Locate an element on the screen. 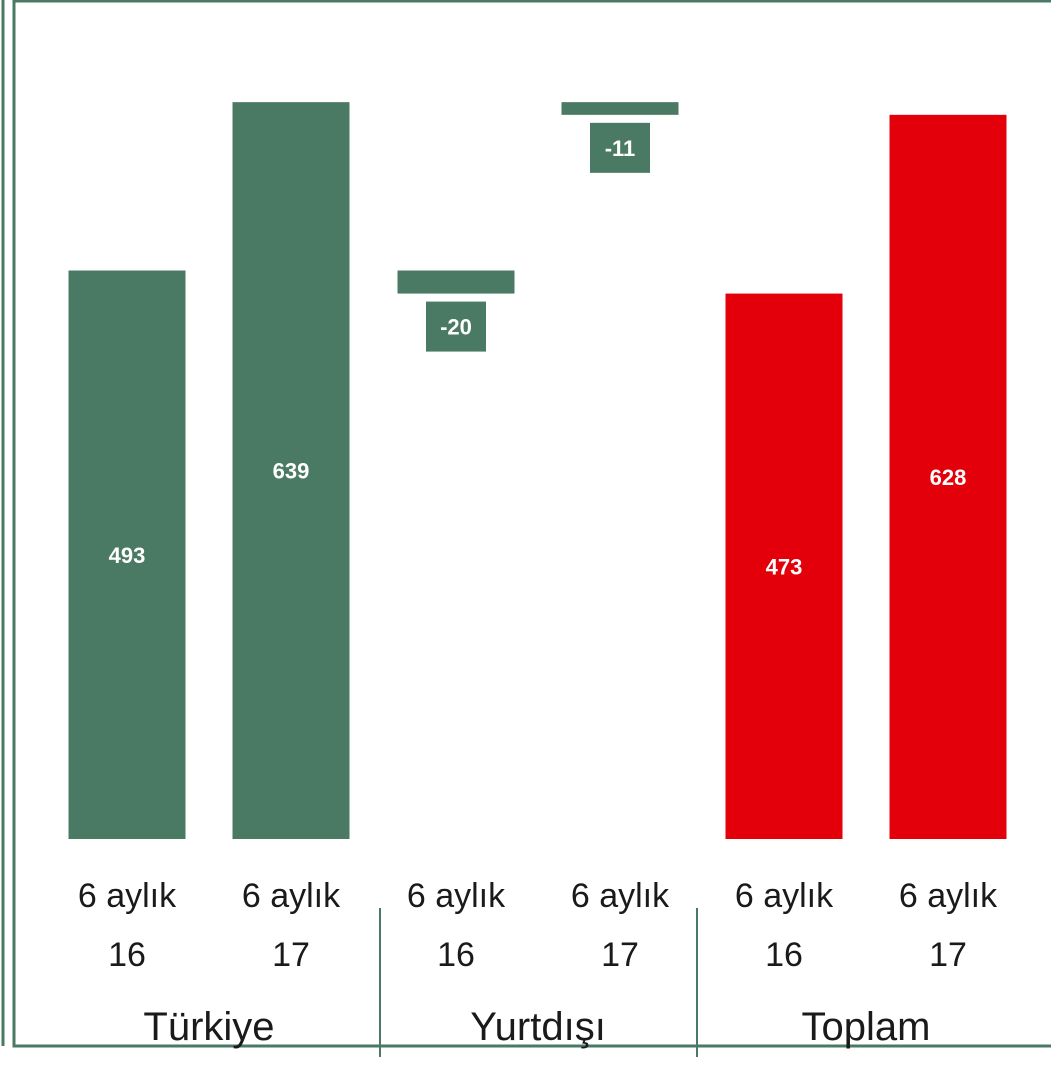 This screenshot has width=1051, height=1069. bar-value-label: 473 is located at coordinates (784, 566).